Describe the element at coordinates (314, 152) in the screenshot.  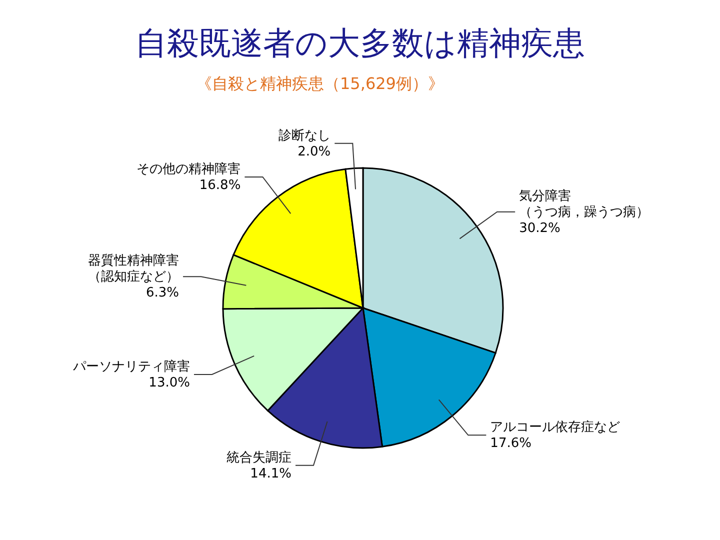
I see `data-label: 2.0%` at that location.